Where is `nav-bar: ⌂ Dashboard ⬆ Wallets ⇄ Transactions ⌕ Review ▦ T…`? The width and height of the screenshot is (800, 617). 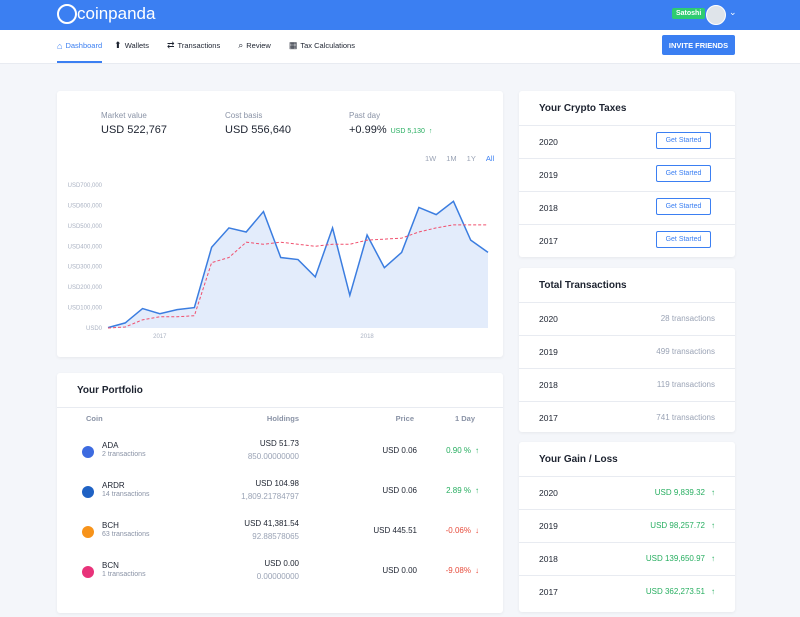 nav-bar: ⌂ Dashboard ⬆ Wallets ⇄ Transactions ⌕ Review ▦ T… is located at coordinates (400, 47).